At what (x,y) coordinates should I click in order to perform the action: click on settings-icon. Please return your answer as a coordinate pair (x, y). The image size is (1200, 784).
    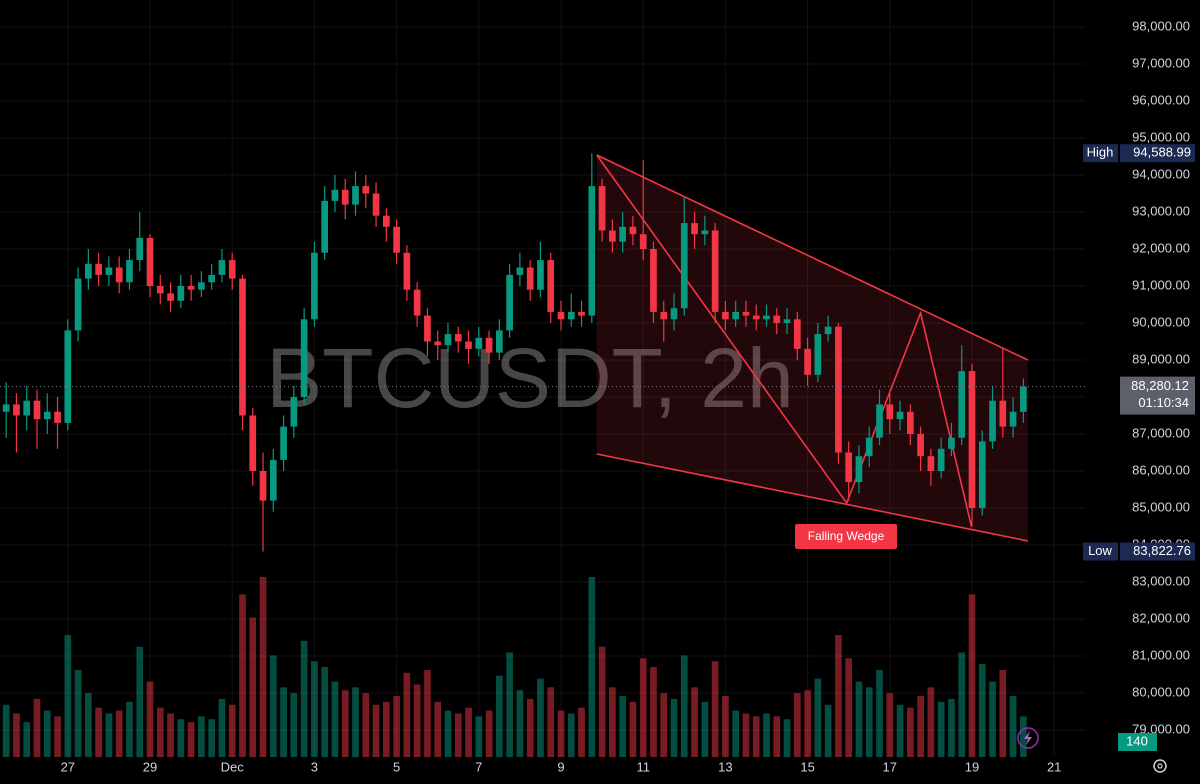
    Looking at the image, I should click on (1160, 766).